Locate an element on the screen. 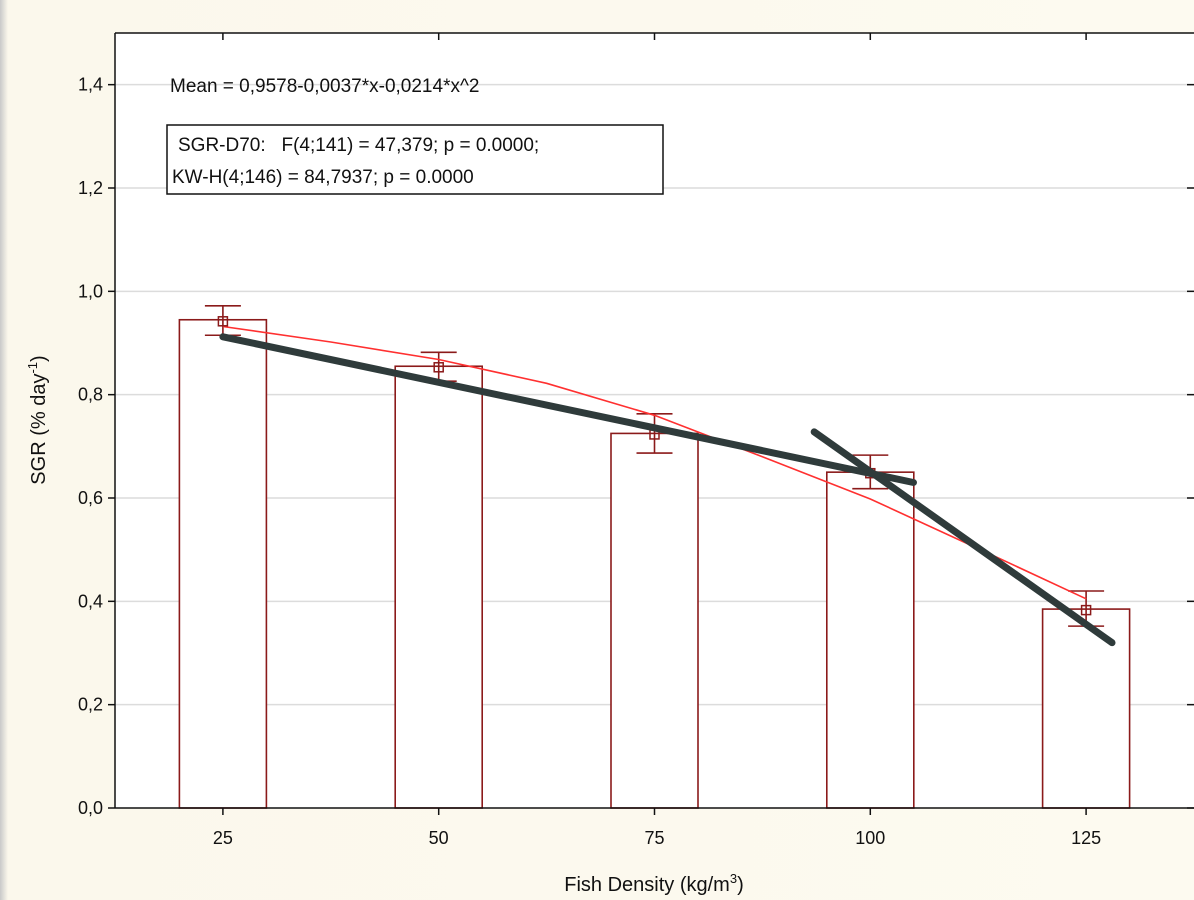 The width and height of the screenshot is (1194, 900). stats-box is located at coordinates (415, 159).